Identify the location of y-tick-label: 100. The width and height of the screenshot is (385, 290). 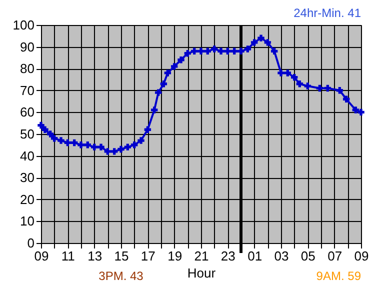
(23, 25).